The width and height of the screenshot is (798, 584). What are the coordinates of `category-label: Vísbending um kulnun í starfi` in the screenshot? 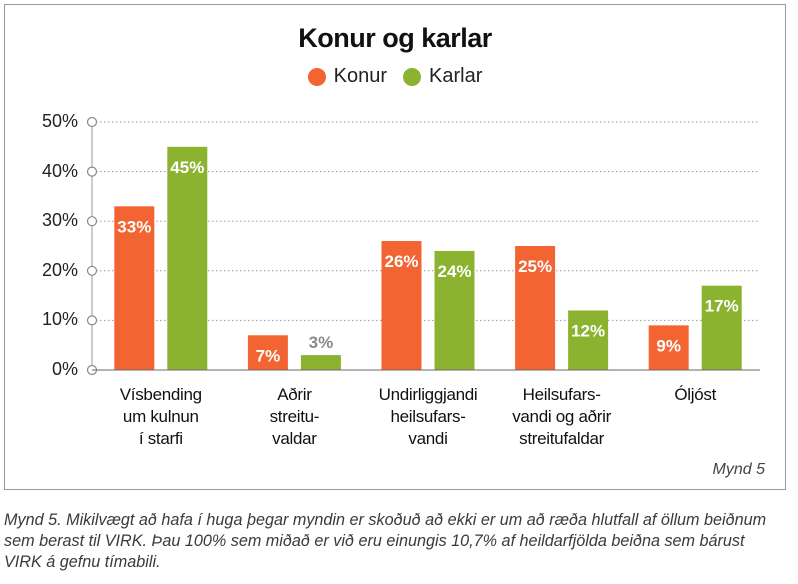 It's located at (160, 416).